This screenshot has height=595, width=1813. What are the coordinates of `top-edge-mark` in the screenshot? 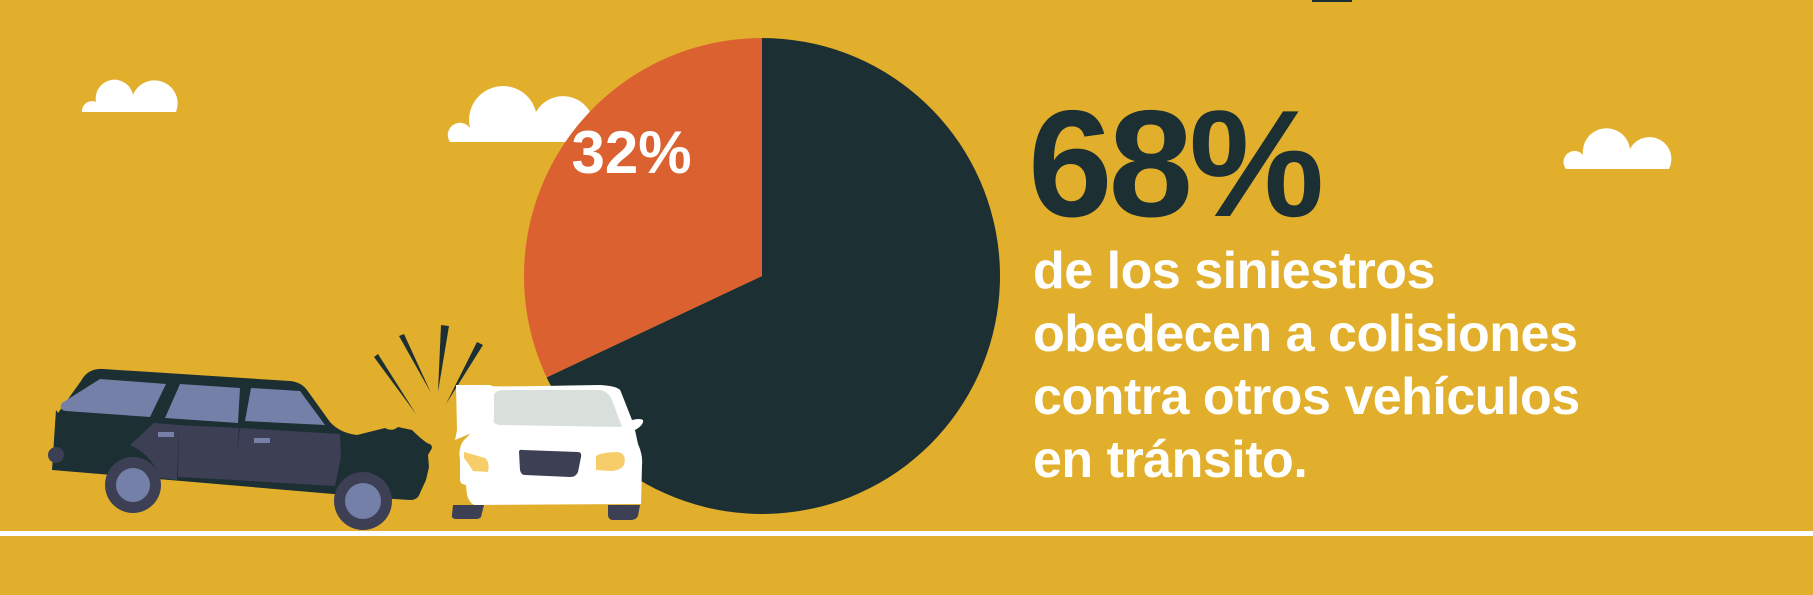 It's located at (1332, 1).